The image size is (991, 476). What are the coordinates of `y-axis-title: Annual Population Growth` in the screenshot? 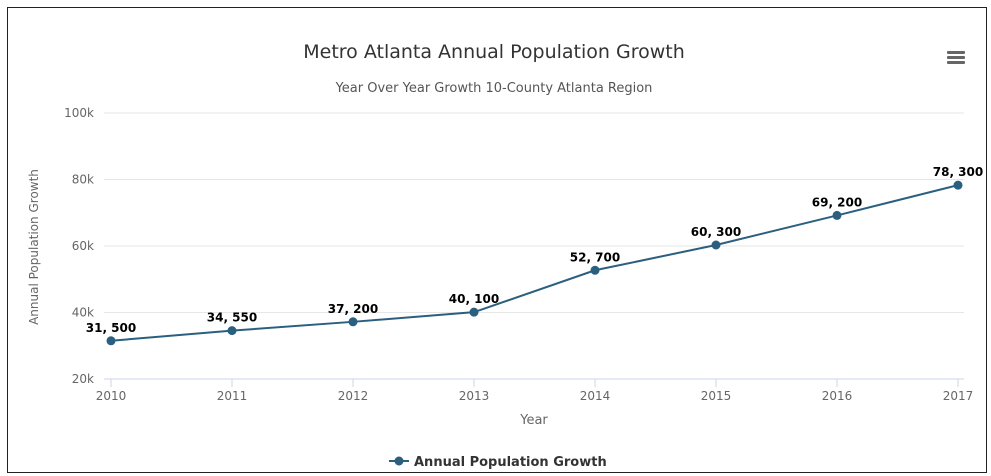 It's located at (34, 247).